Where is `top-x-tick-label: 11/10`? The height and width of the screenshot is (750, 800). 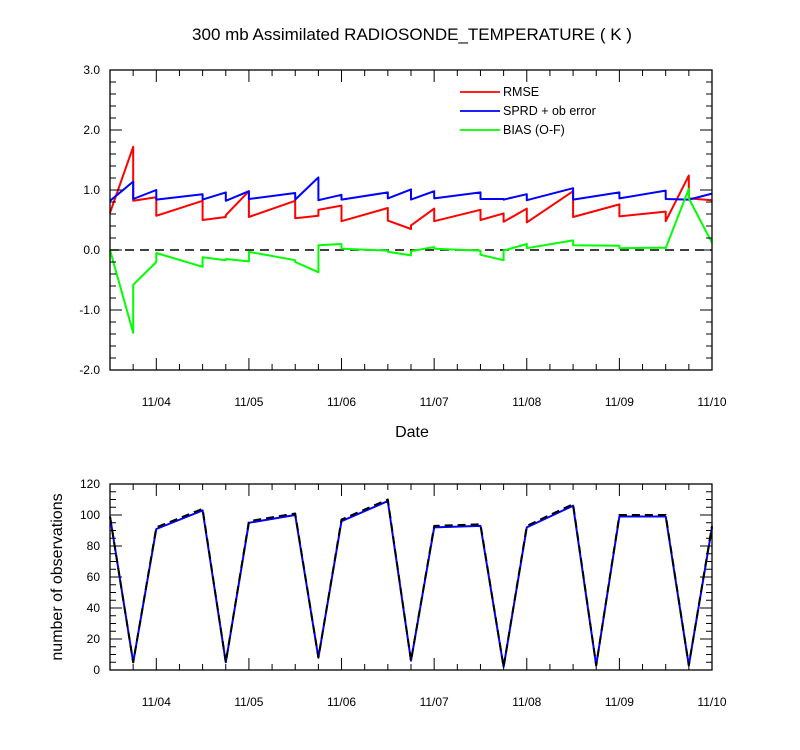 top-x-tick-label: 11/10 is located at coordinates (711, 402).